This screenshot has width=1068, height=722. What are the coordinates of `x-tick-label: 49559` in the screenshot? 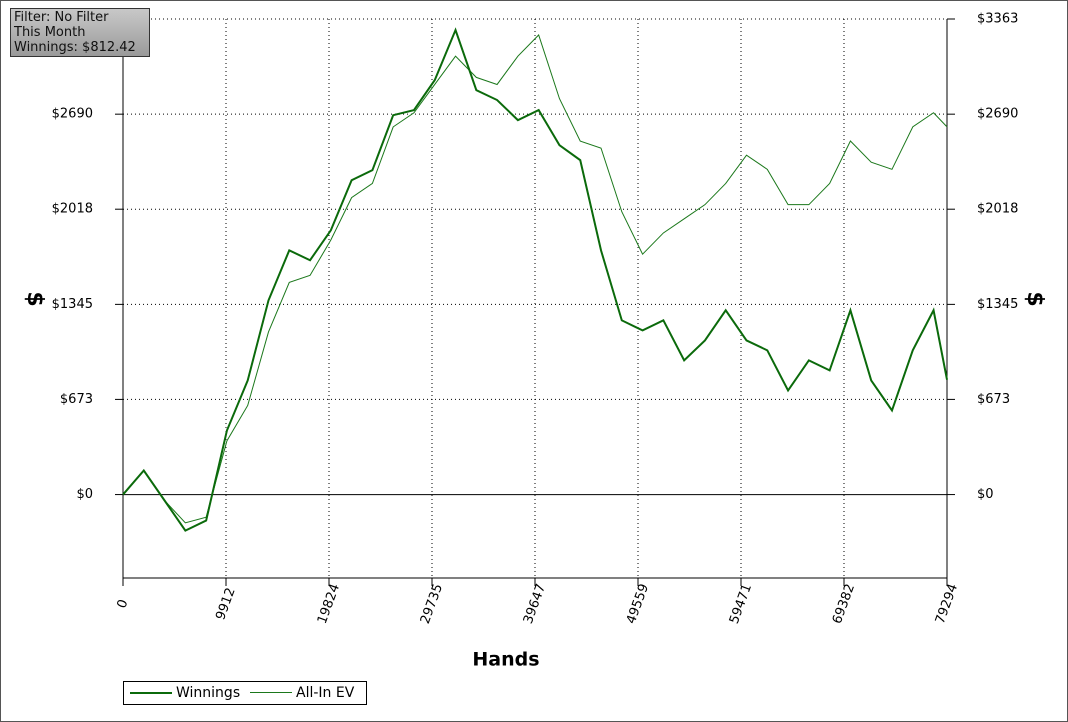 It's located at (638, 604).